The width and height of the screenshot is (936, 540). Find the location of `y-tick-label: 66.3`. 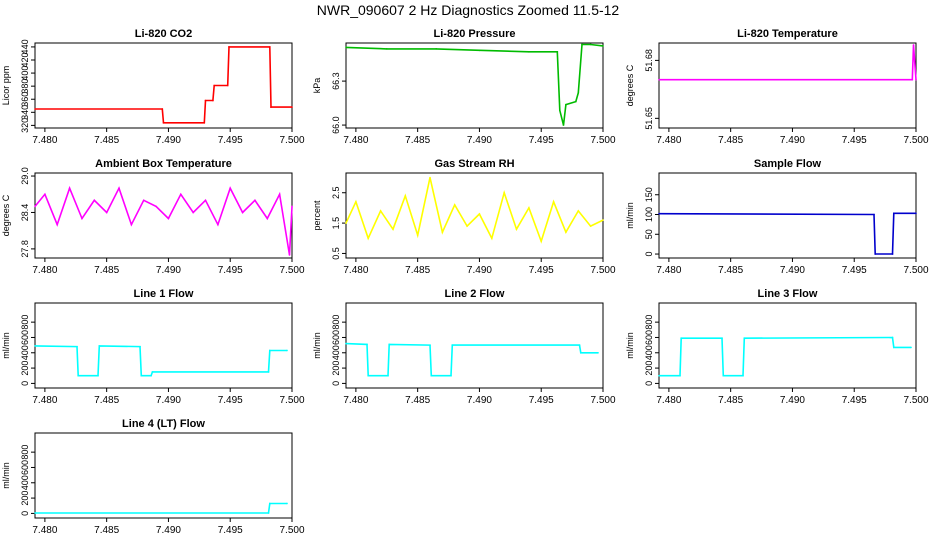

y-tick-label: 66.3 is located at coordinates (336, 81).